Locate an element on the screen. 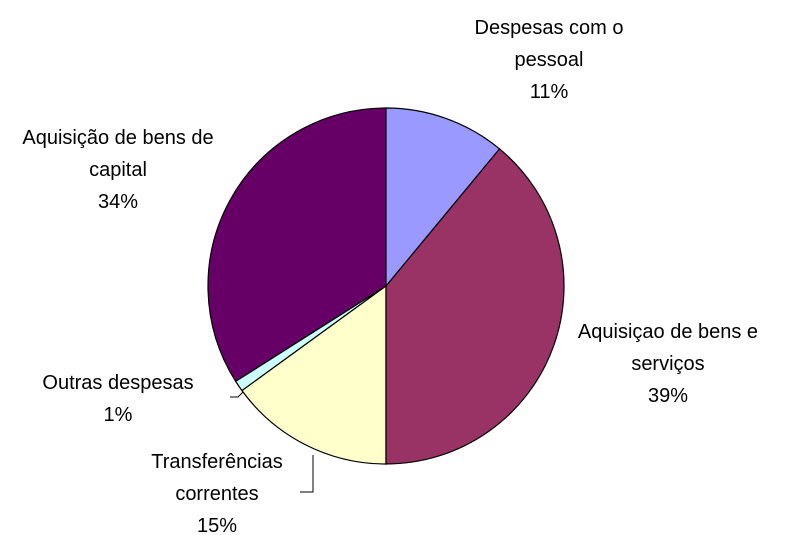 This screenshot has width=796, height=535. slice-label: Transferências correntes 15% is located at coordinates (217, 490).